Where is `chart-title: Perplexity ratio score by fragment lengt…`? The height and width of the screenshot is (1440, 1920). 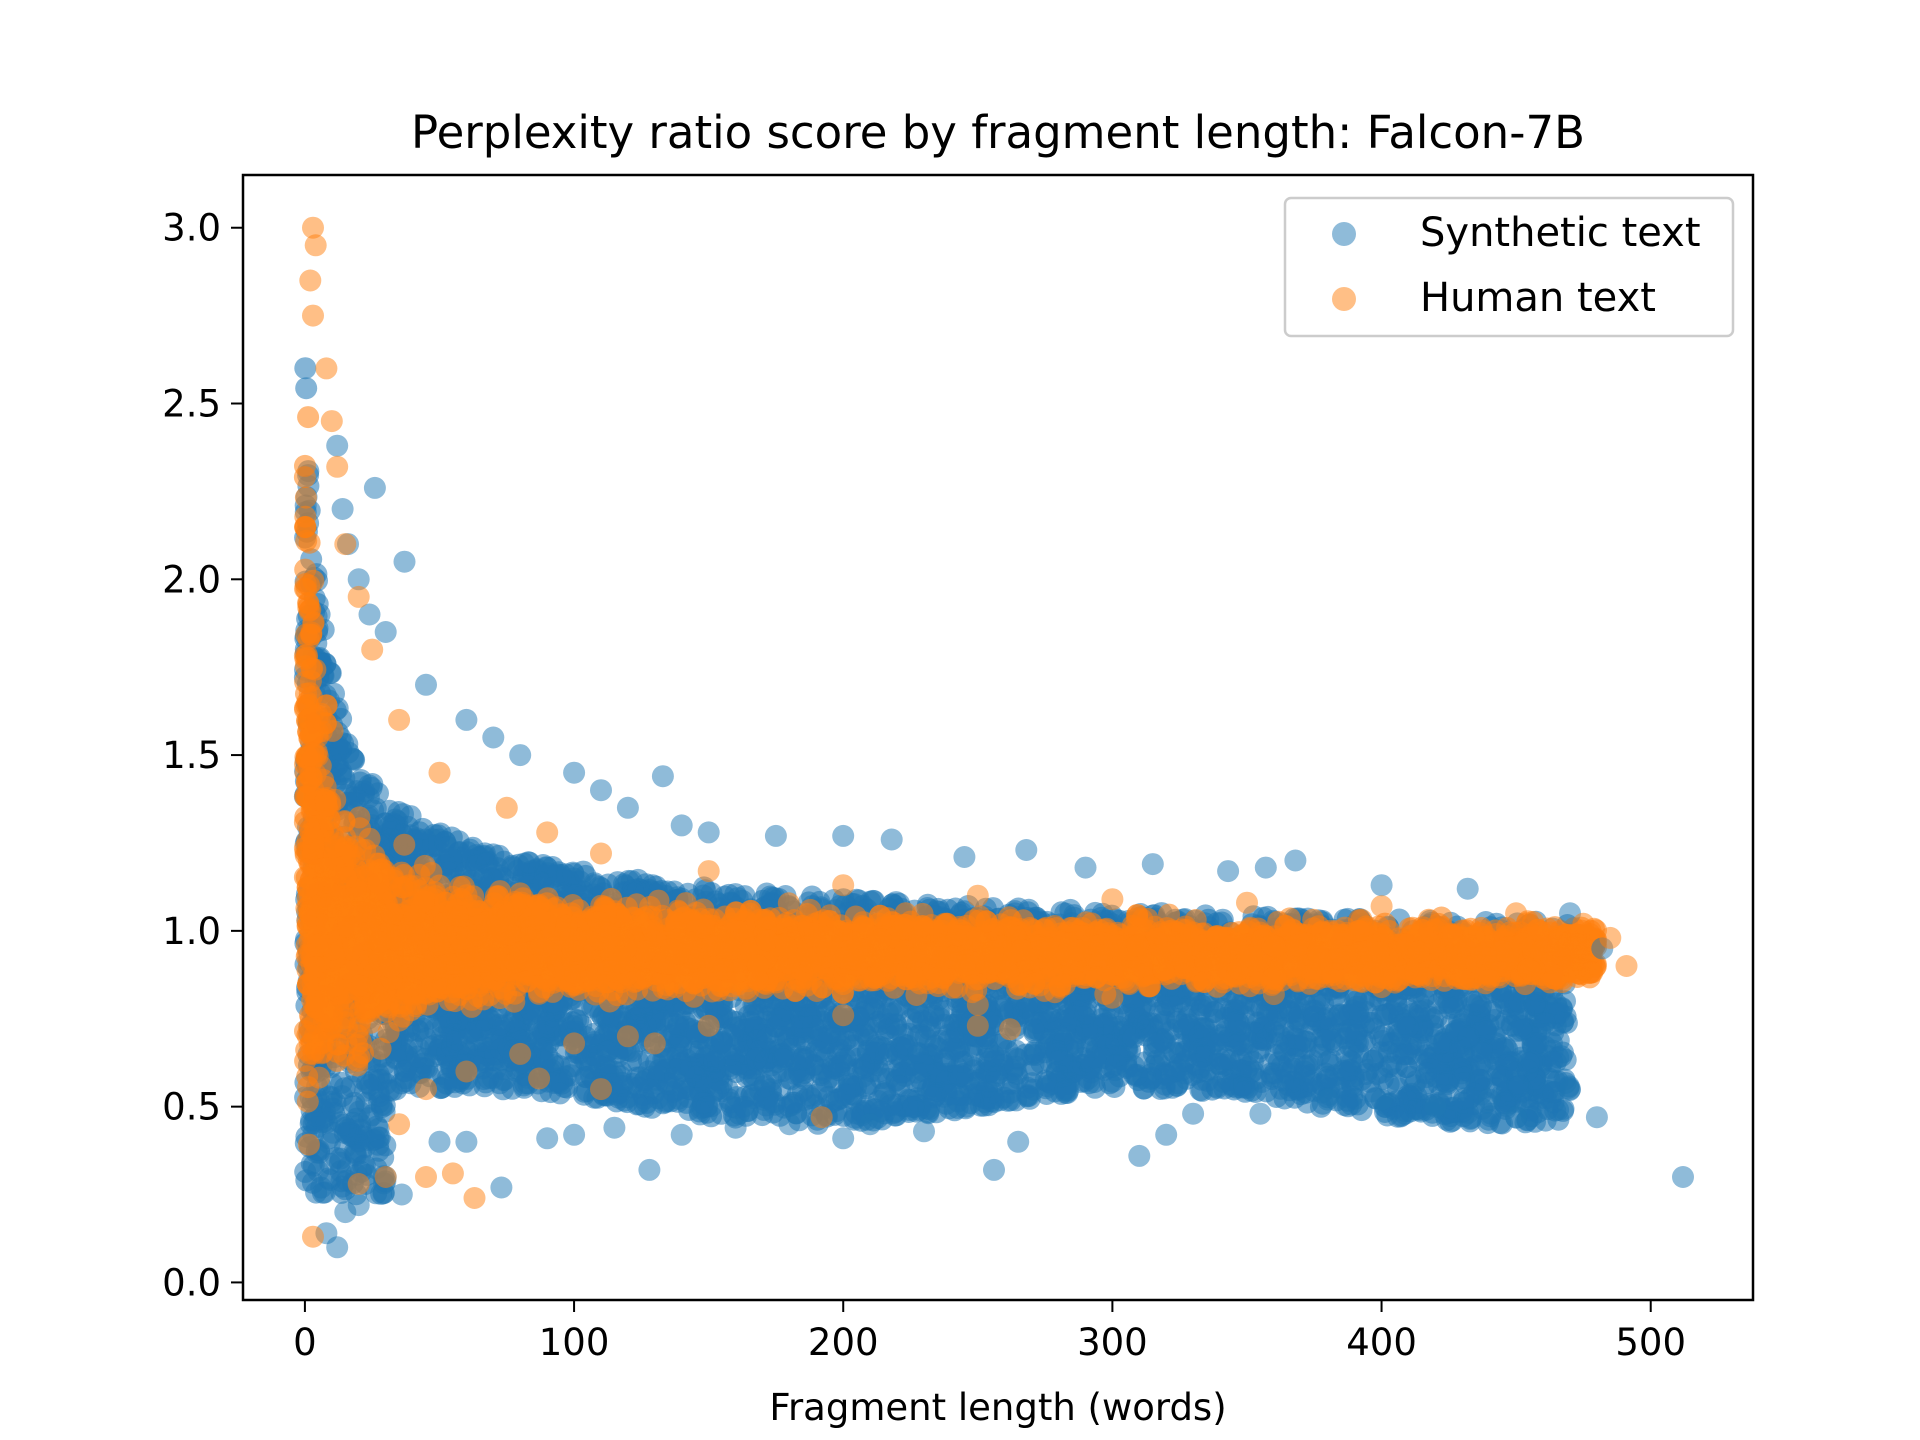 chart-title: Perplexity ratio score by fragment lengt… is located at coordinates (998, 132).